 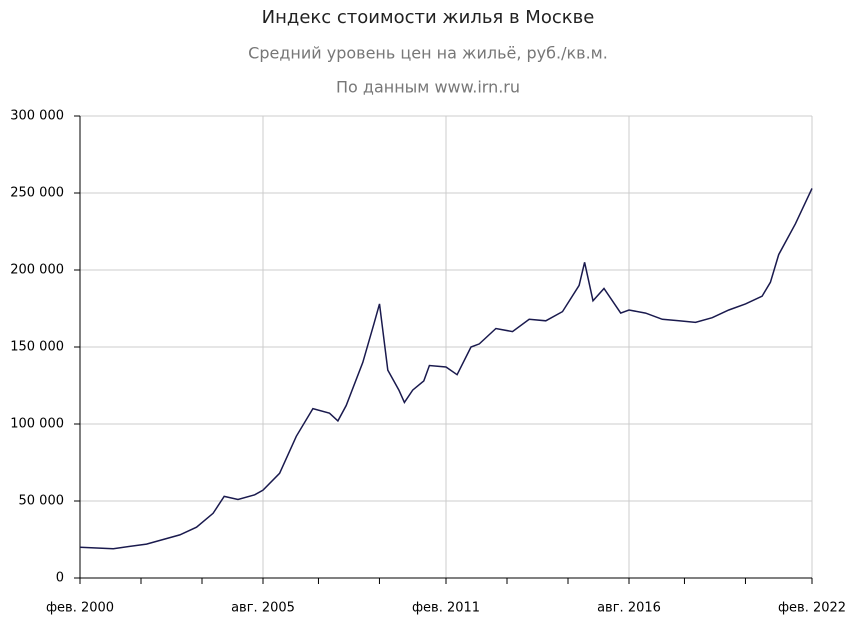 What do you see at coordinates (42, 501) in the screenshot?
I see `y-tick-label: 50 000` at bounding box center [42, 501].